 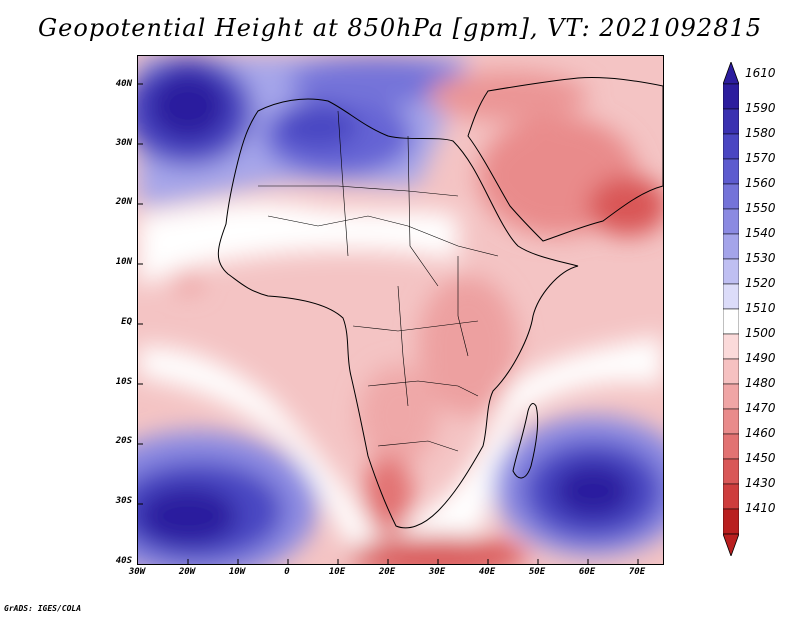 What do you see at coordinates (760, 133) in the screenshot?
I see `colorbar-label: 1580` at bounding box center [760, 133].